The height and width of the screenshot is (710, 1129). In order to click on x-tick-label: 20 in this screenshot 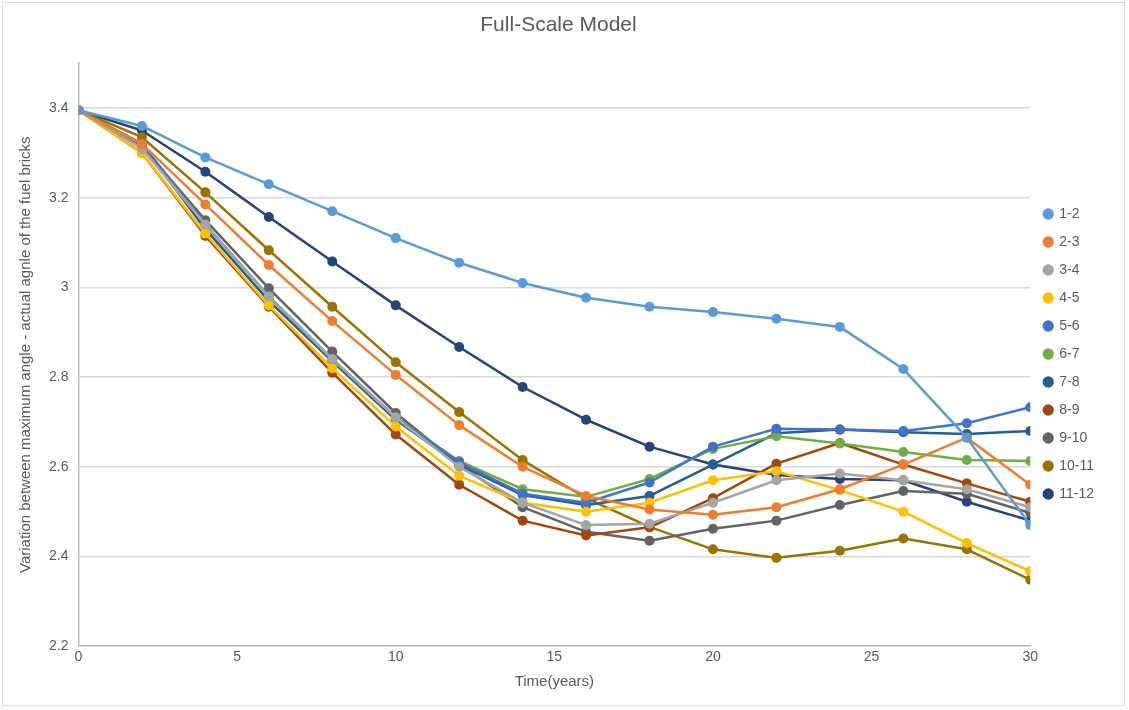, I will do `click(713, 656)`.